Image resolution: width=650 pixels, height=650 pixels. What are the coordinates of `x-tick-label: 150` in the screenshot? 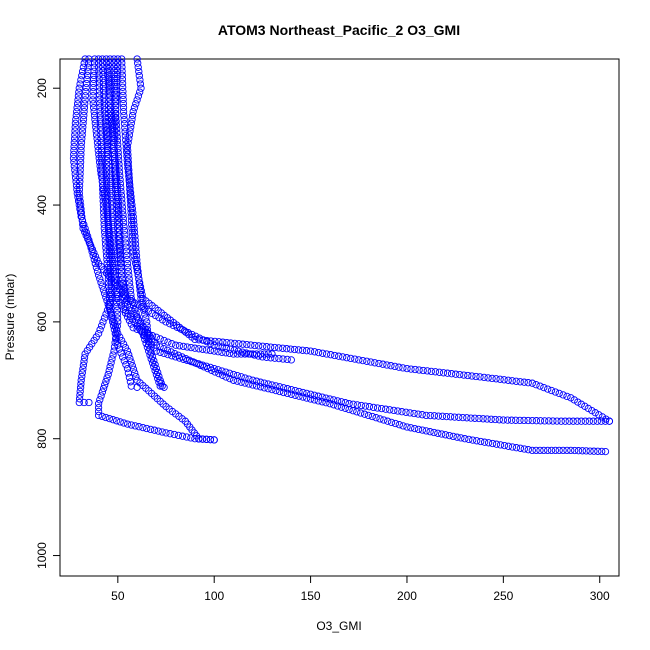 It's located at (311, 596).